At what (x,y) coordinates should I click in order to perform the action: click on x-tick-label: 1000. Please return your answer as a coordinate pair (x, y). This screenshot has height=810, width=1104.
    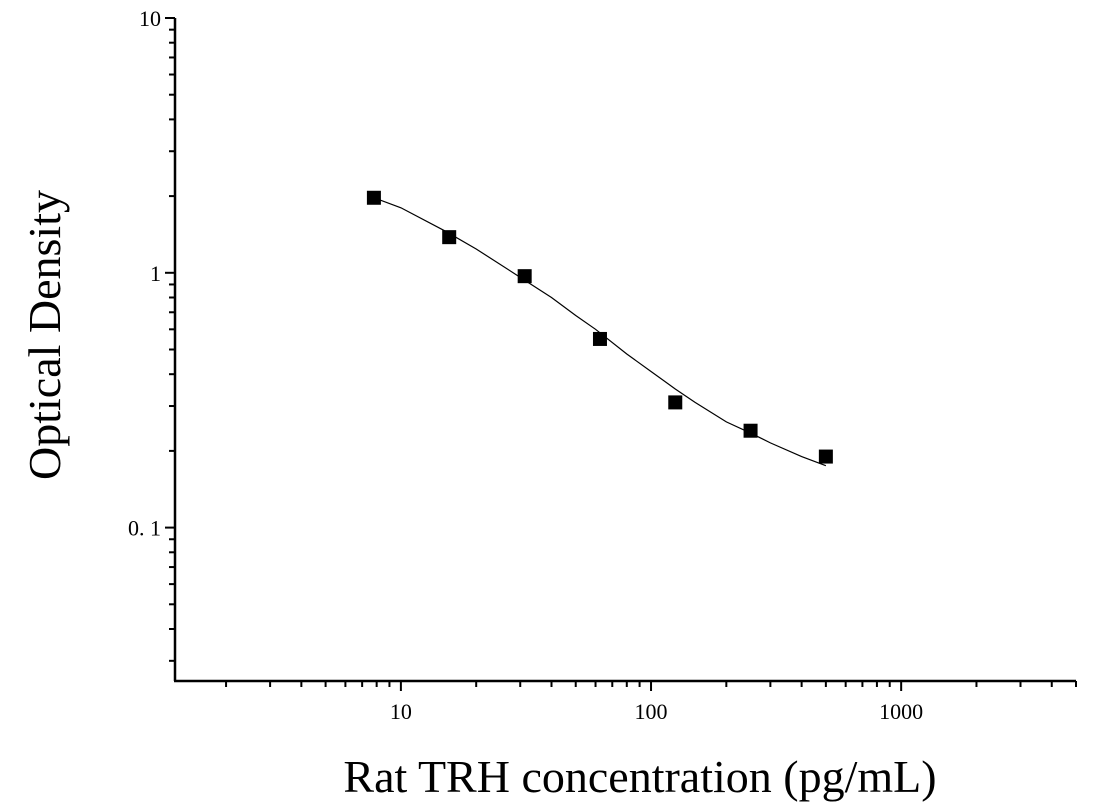
    Looking at the image, I should click on (901, 711).